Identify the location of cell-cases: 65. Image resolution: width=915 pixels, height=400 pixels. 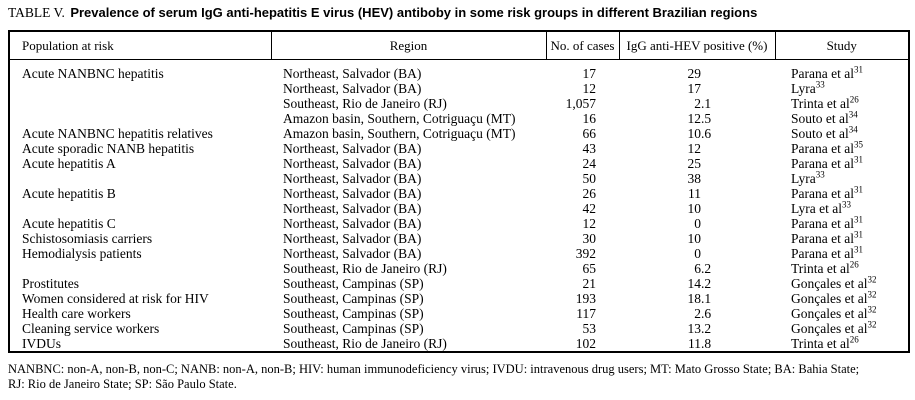
(589, 268).